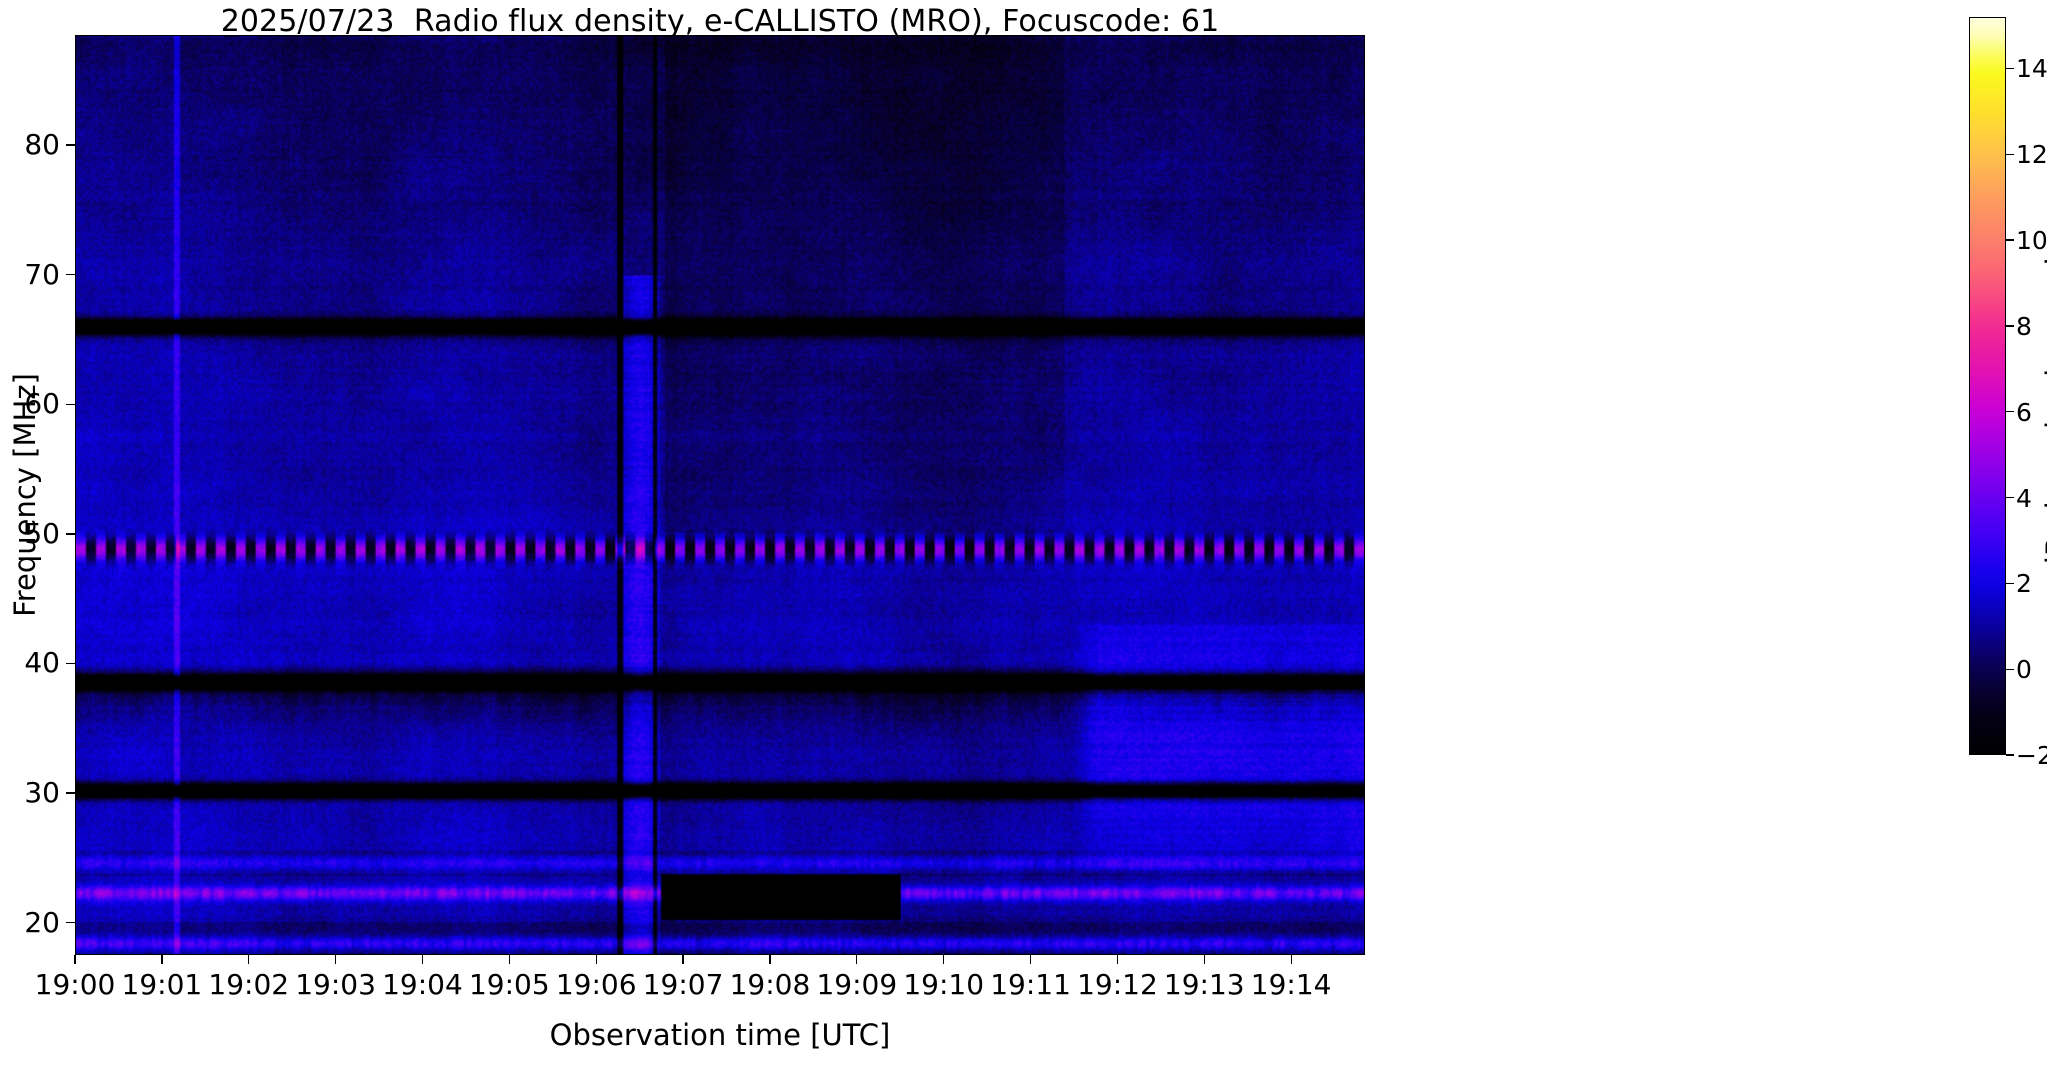 Image resolution: width=2047 pixels, height=1067 pixels. What do you see at coordinates (2024, 498) in the screenshot?
I see `colorbar-tick-label: 4` at bounding box center [2024, 498].